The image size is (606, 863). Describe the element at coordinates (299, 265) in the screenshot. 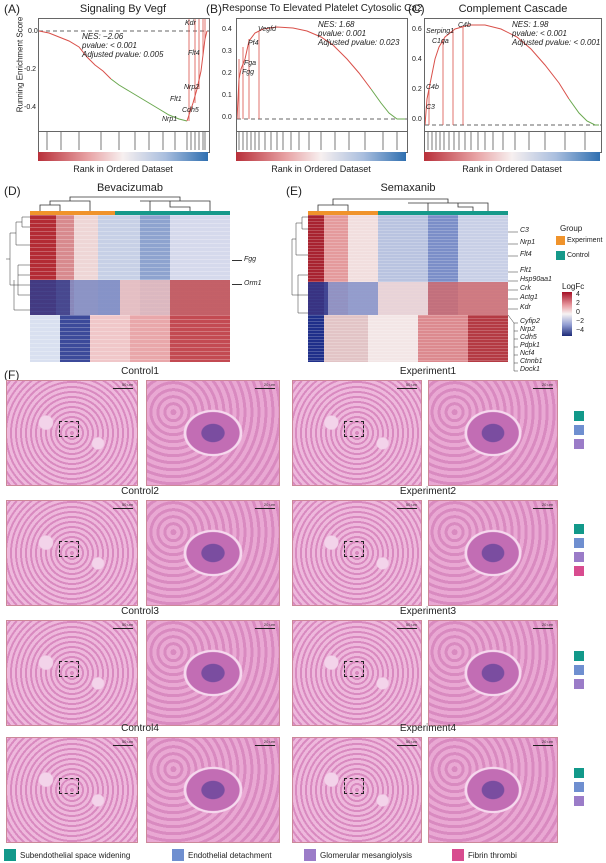

I see `dendrogram-left-e` at that location.